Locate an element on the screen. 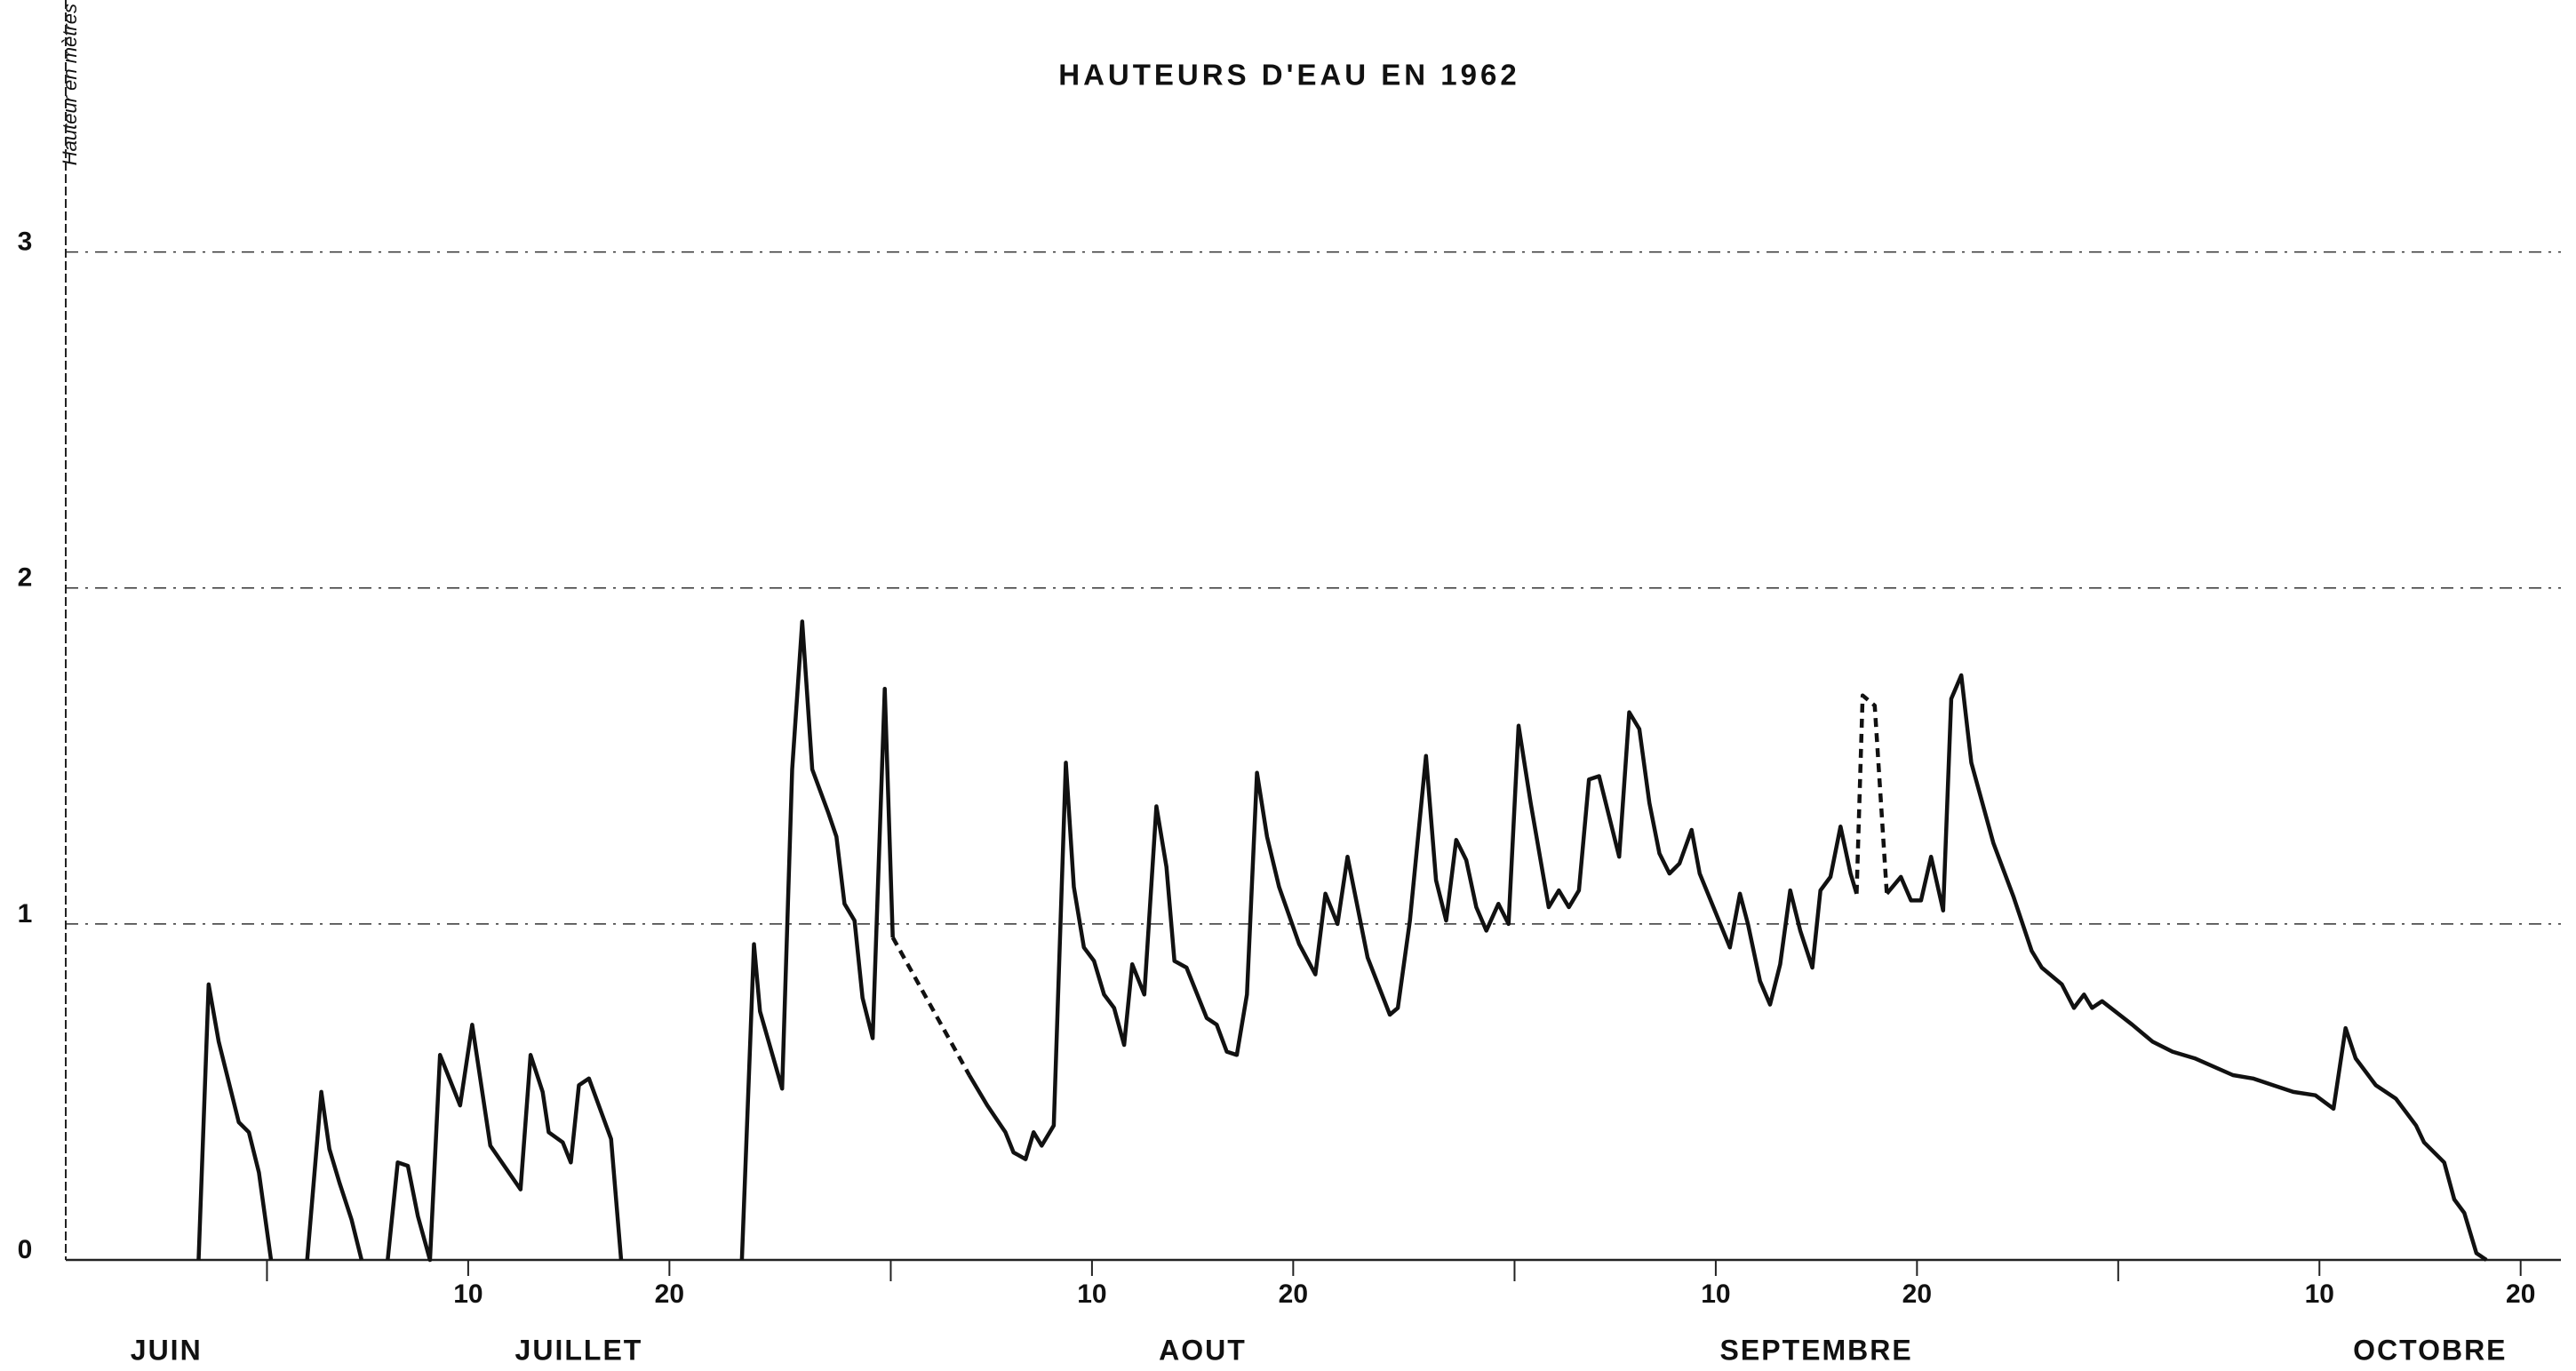 The width and height of the screenshot is (2576, 1371). y-tick-label: 3 is located at coordinates (25, 242).